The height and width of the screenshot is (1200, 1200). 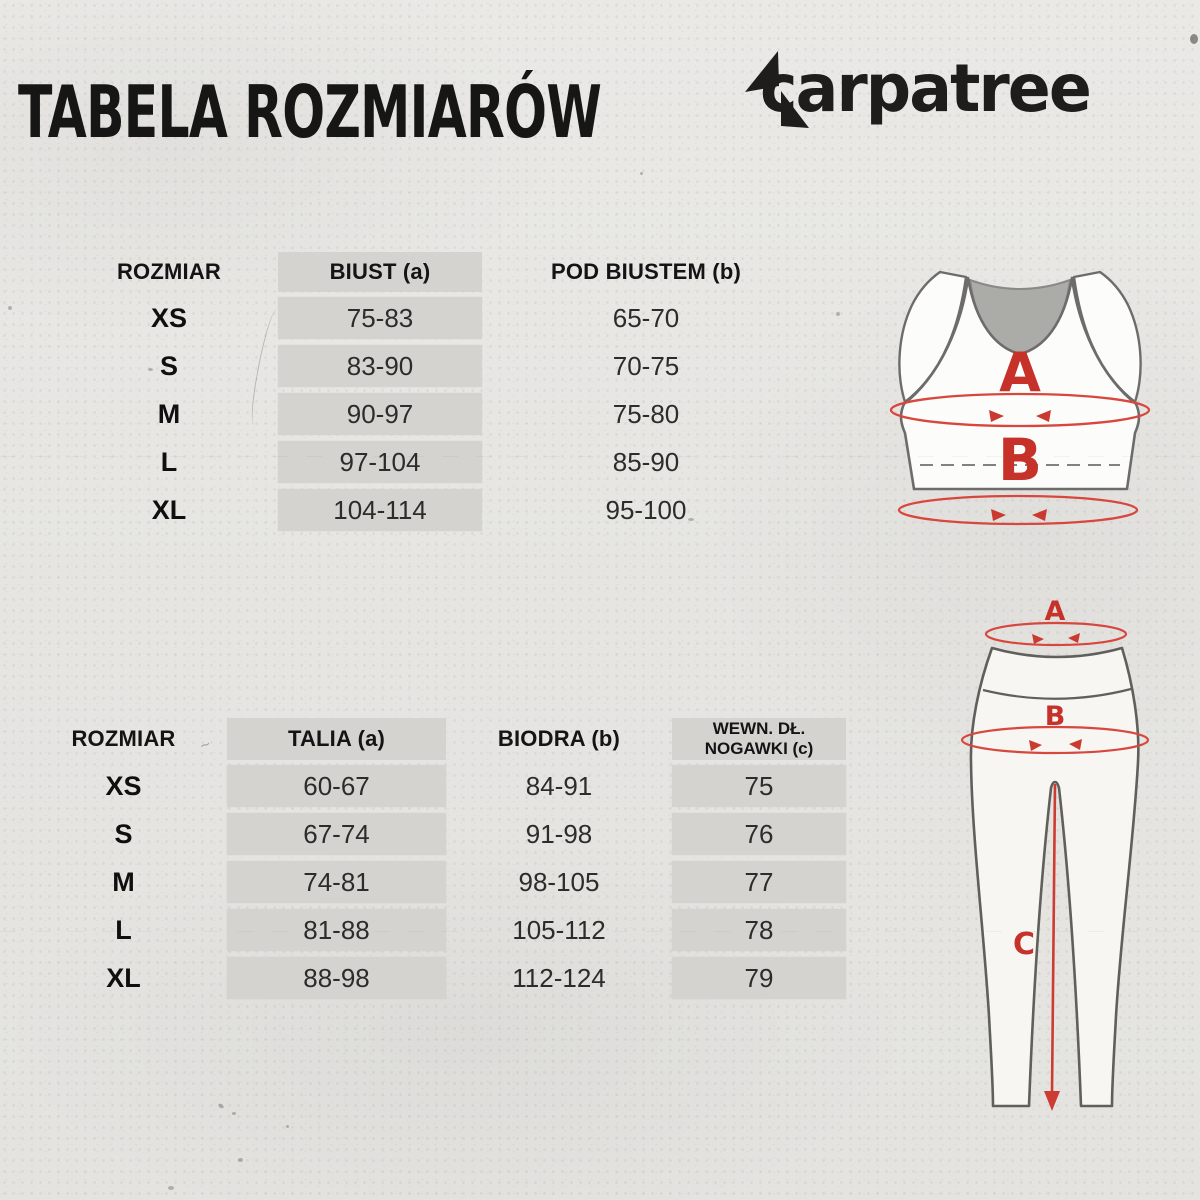 I want to click on table-cell: 104-114, so click(x=380, y=510).